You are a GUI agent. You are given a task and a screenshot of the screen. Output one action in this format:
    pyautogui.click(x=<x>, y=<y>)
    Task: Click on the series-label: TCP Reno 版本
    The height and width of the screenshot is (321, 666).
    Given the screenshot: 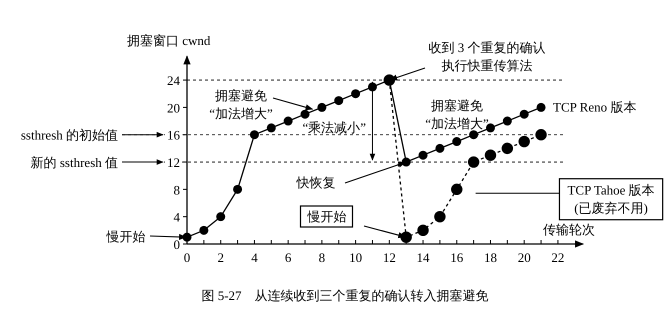 What is the action you would take?
    pyautogui.click(x=594, y=106)
    